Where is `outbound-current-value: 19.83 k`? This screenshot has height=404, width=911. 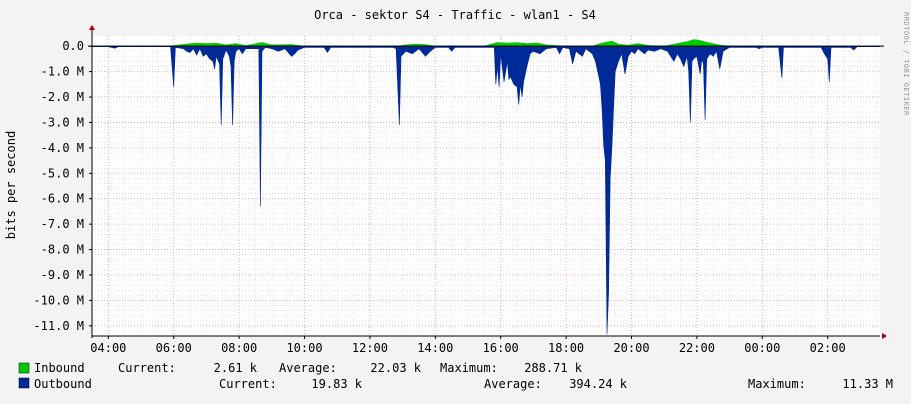 outbound-current-value: 19.83 k is located at coordinates (336, 384).